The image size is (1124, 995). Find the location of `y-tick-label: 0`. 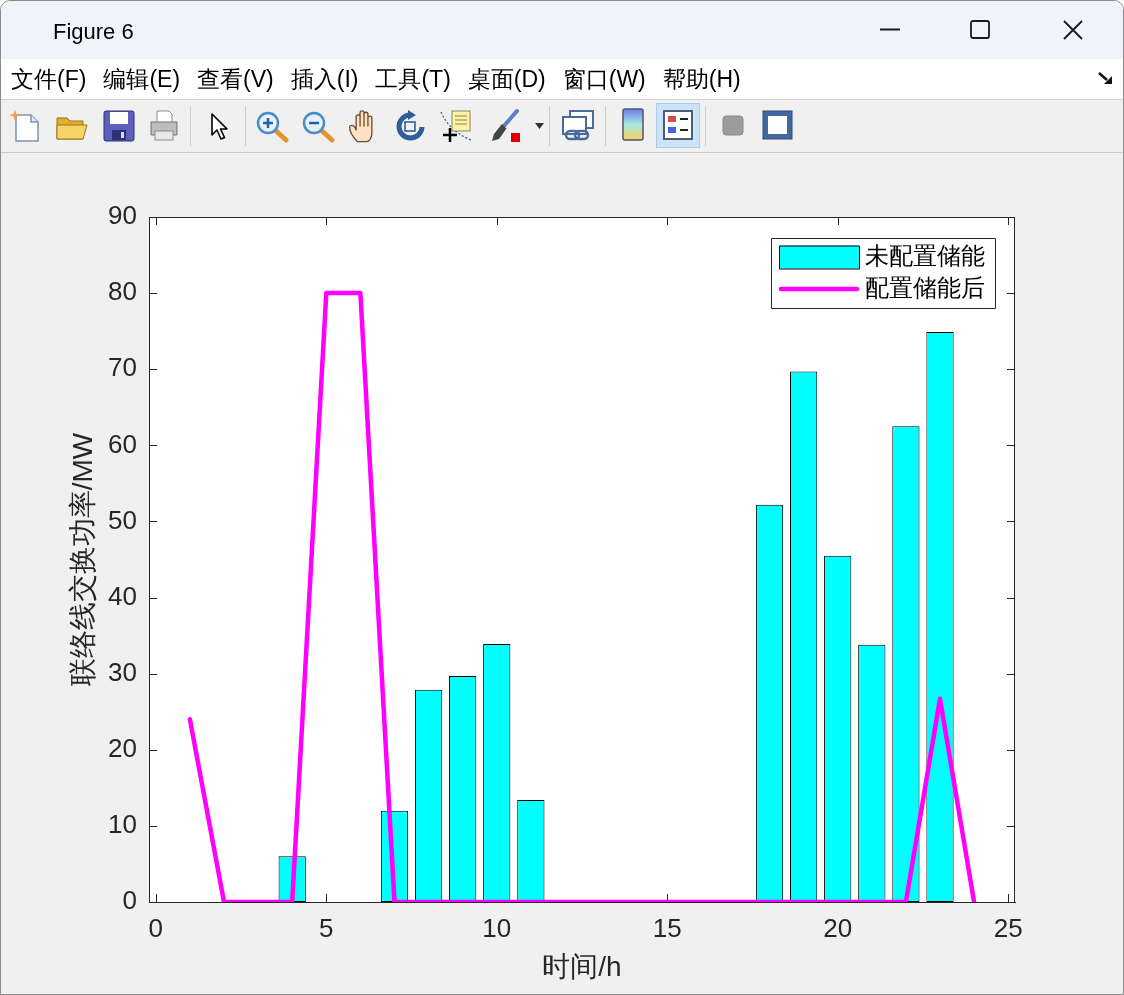

y-tick-label: 0 is located at coordinates (129, 900).